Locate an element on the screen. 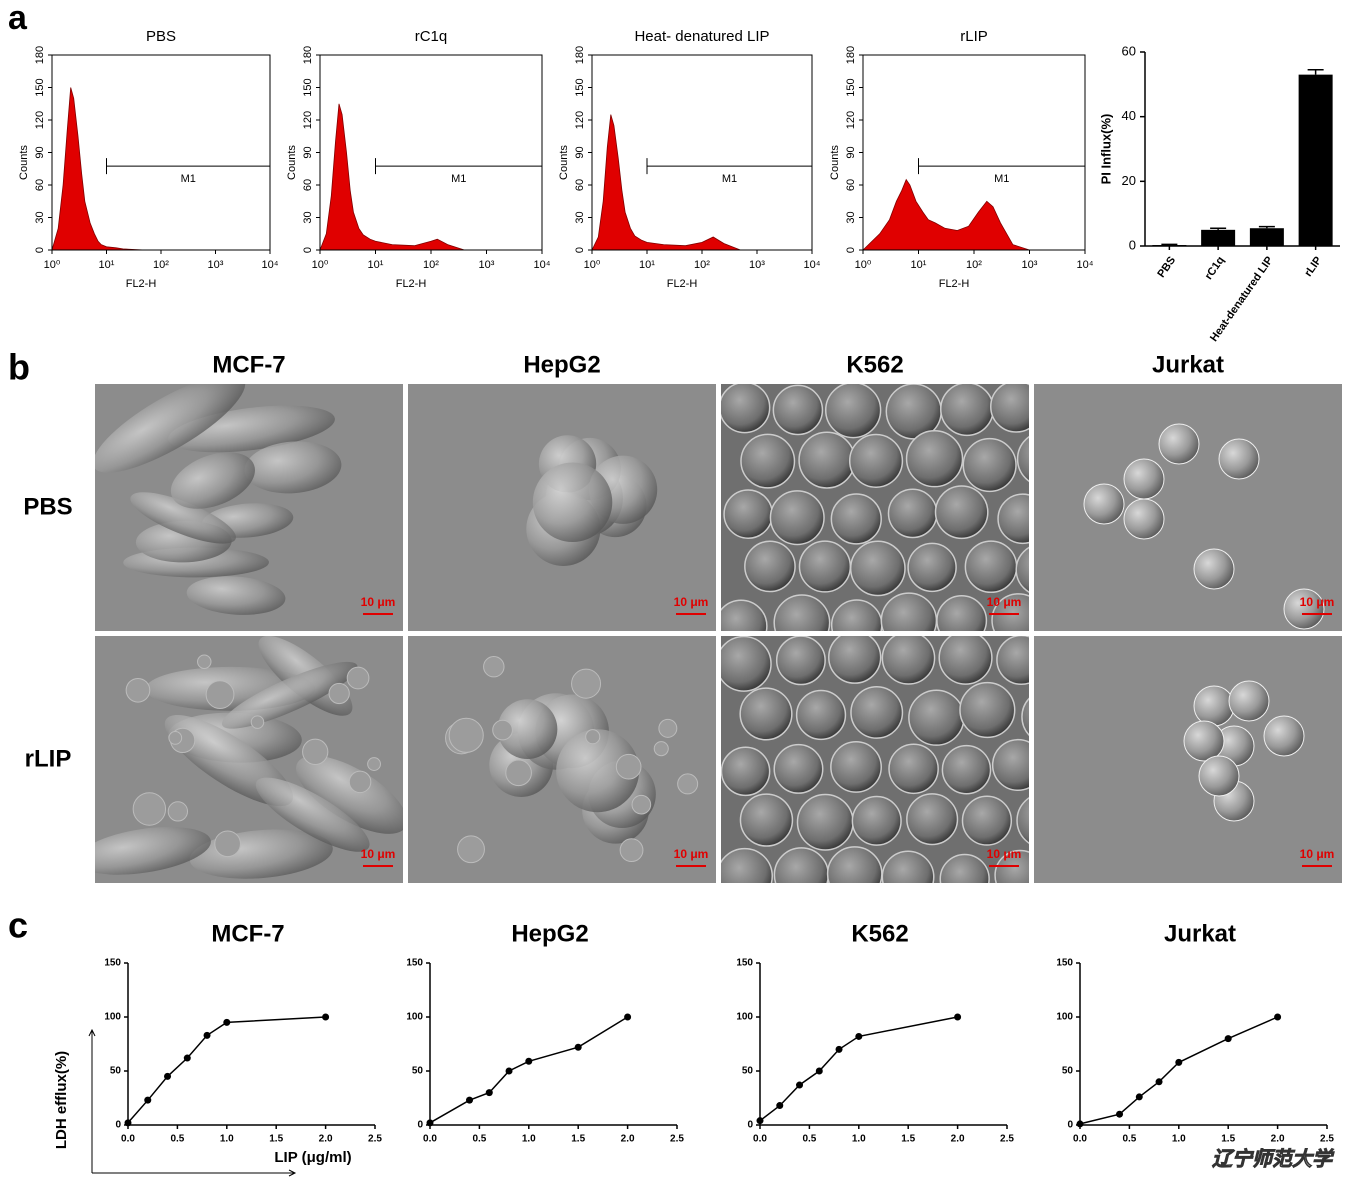  x-tick-label: 10³ is located at coordinates (216, 265).